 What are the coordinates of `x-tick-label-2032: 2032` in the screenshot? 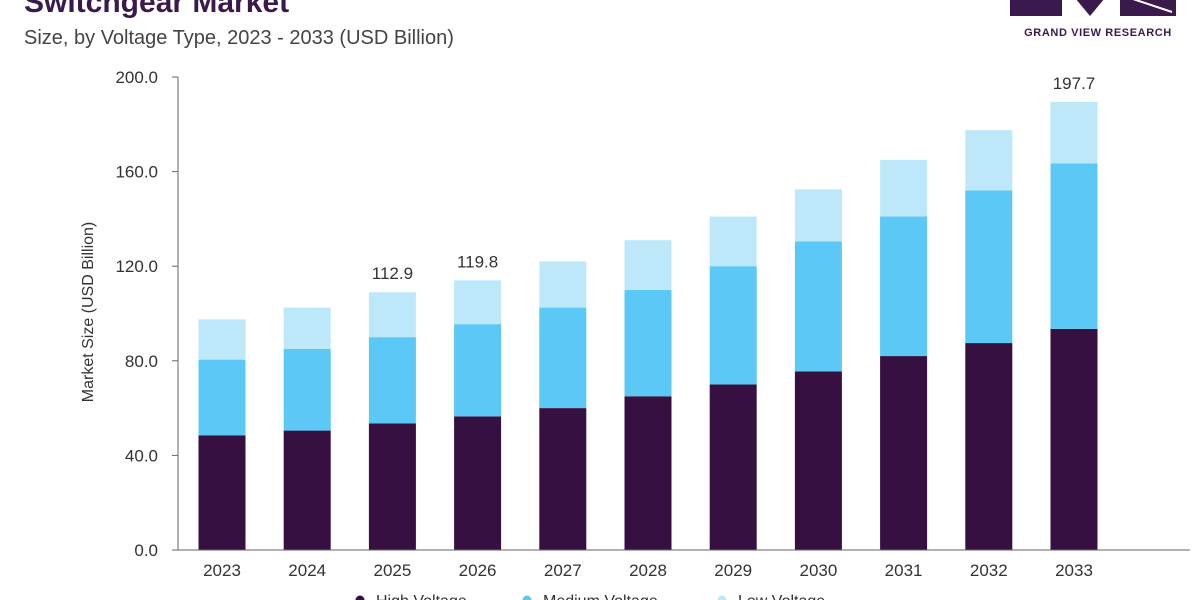 It's located at (989, 570).